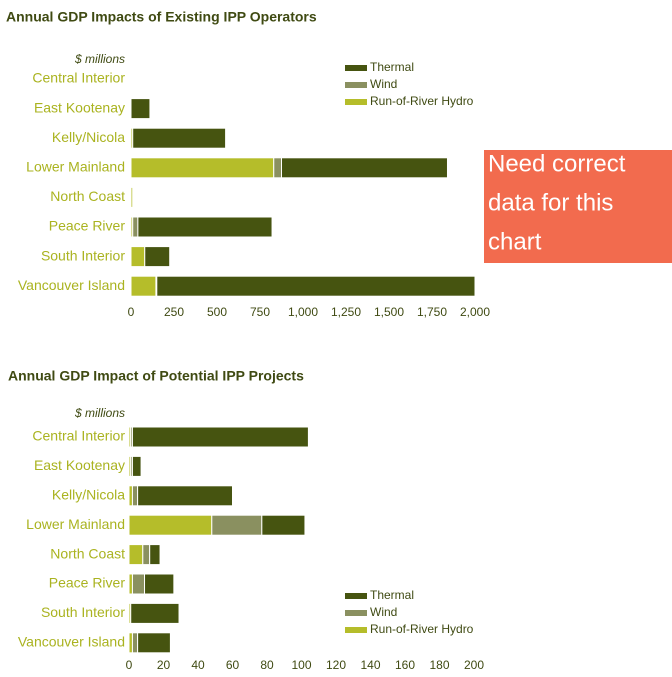 The height and width of the screenshot is (677, 672). Describe the element at coordinates (475, 312) in the screenshot. I see `x-tick-label: 2,000` at that location.